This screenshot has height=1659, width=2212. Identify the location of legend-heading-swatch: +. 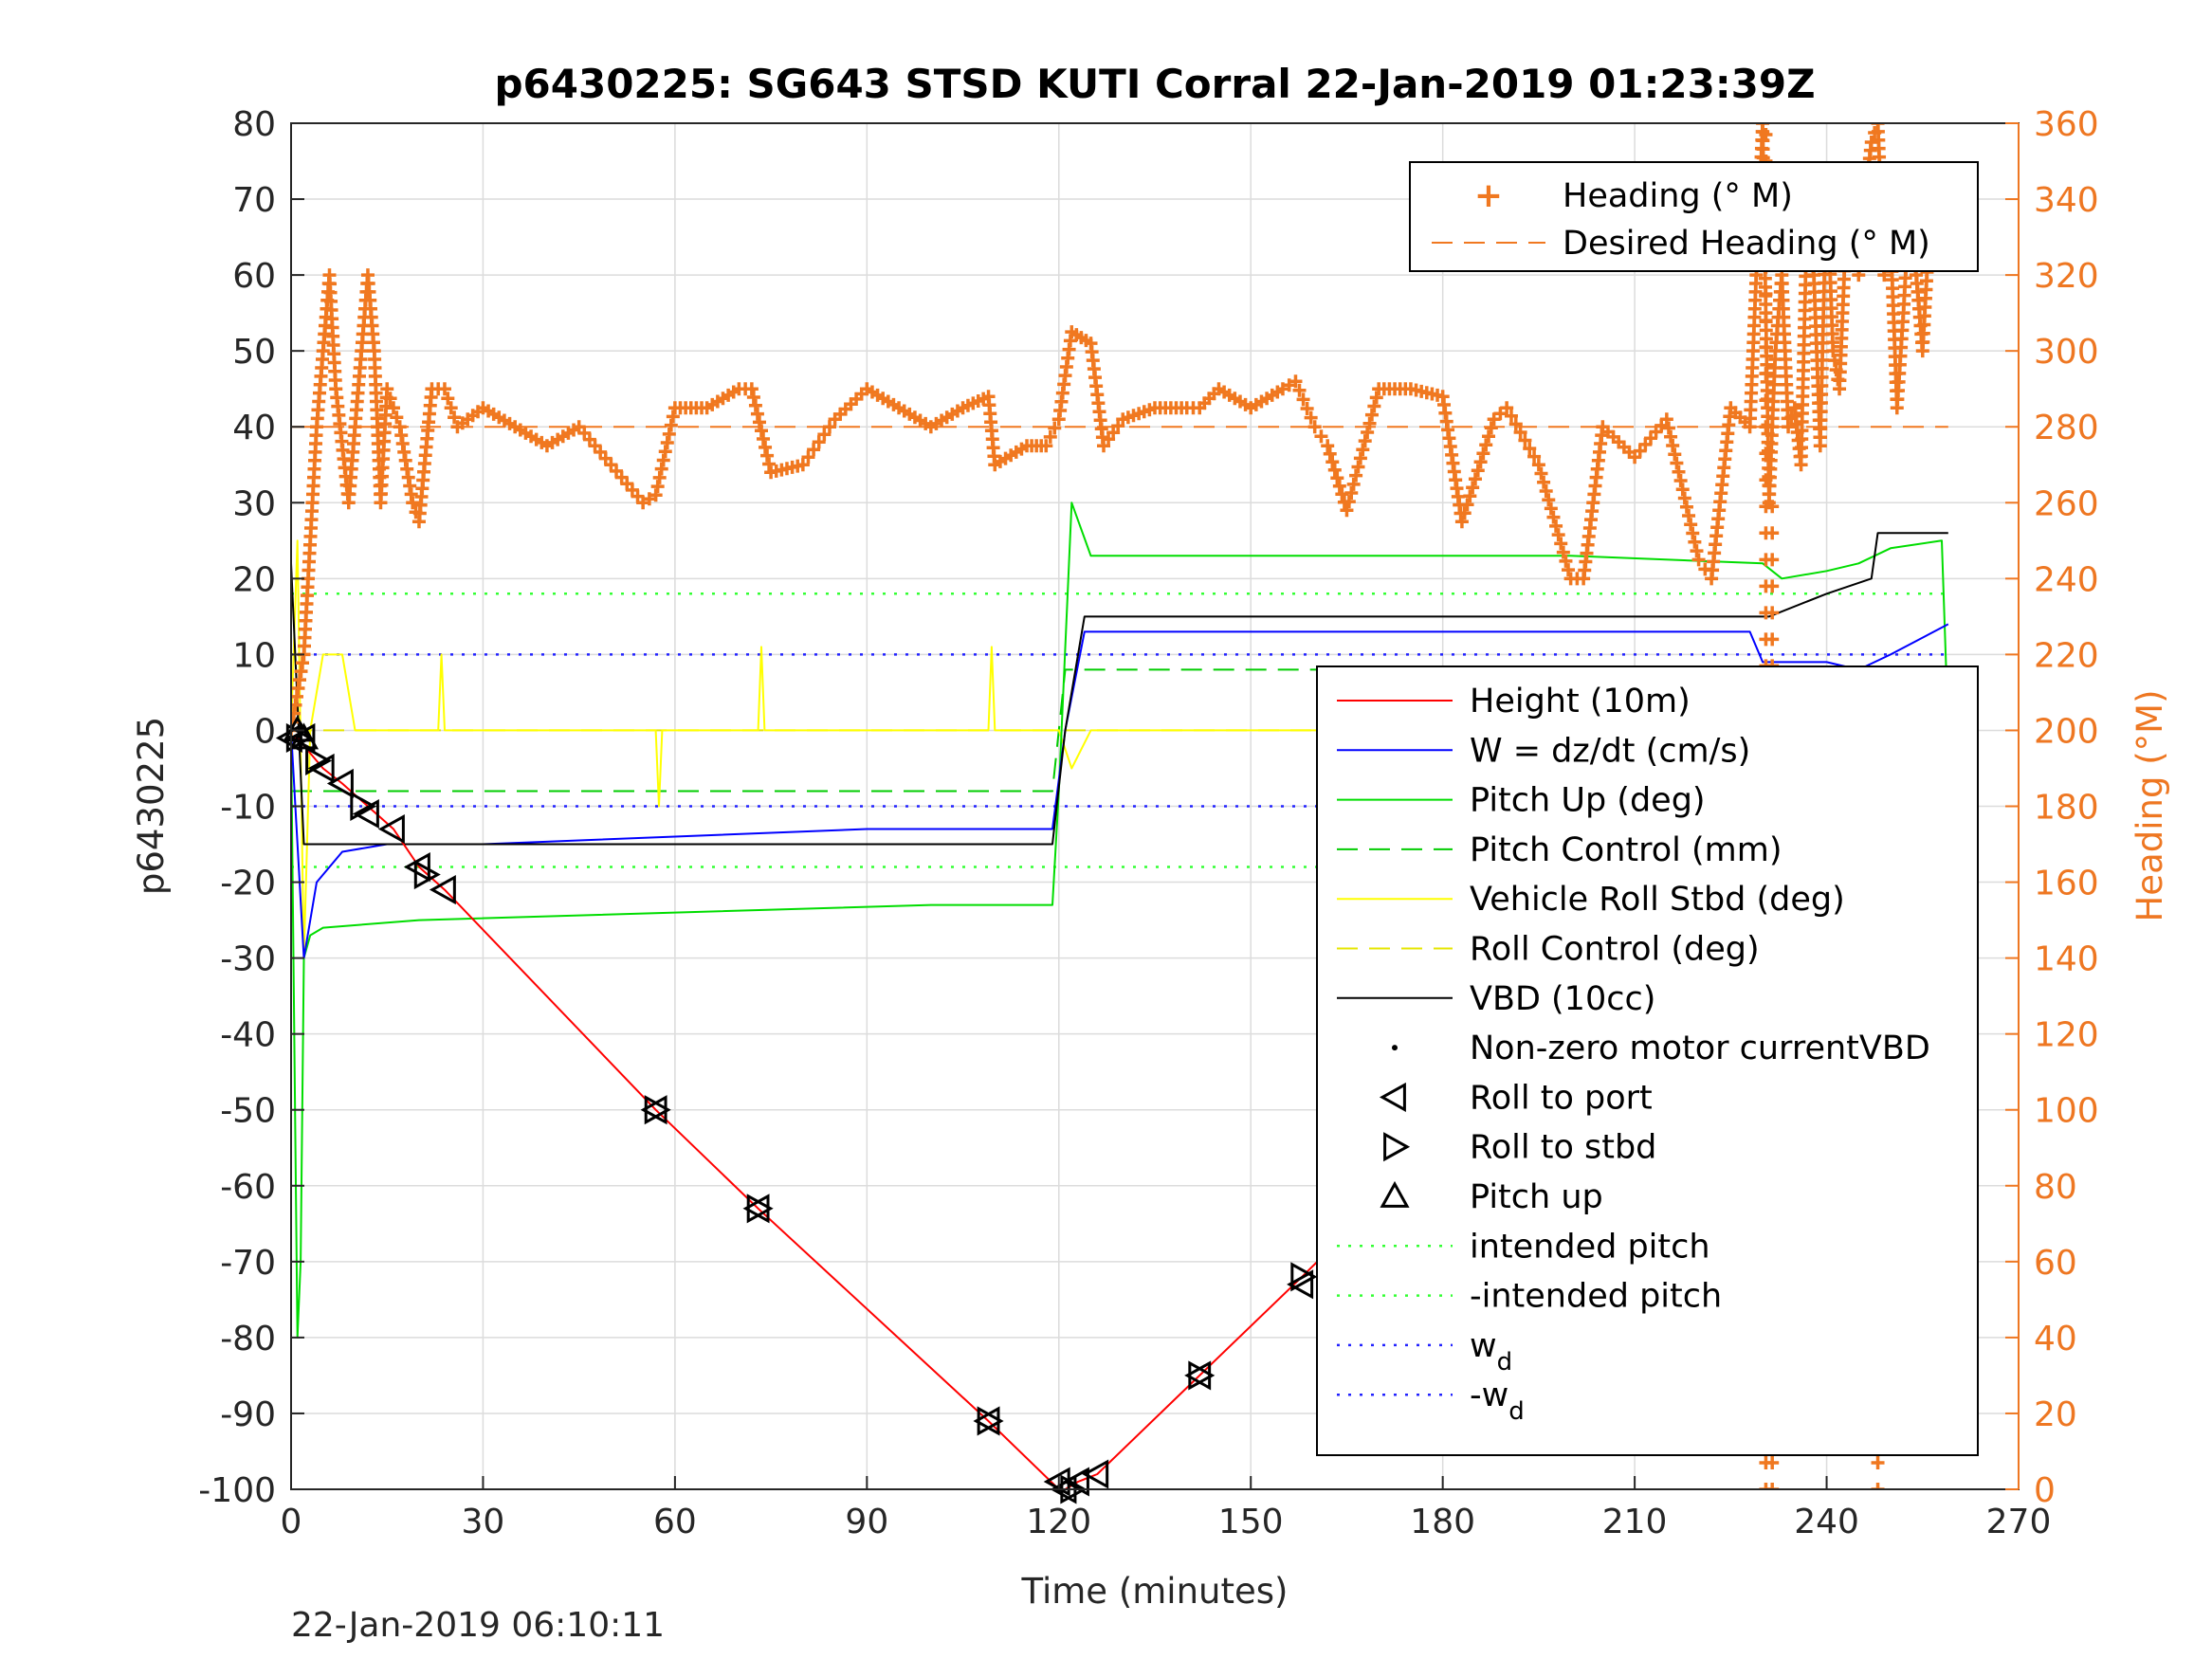
(1488, 195).